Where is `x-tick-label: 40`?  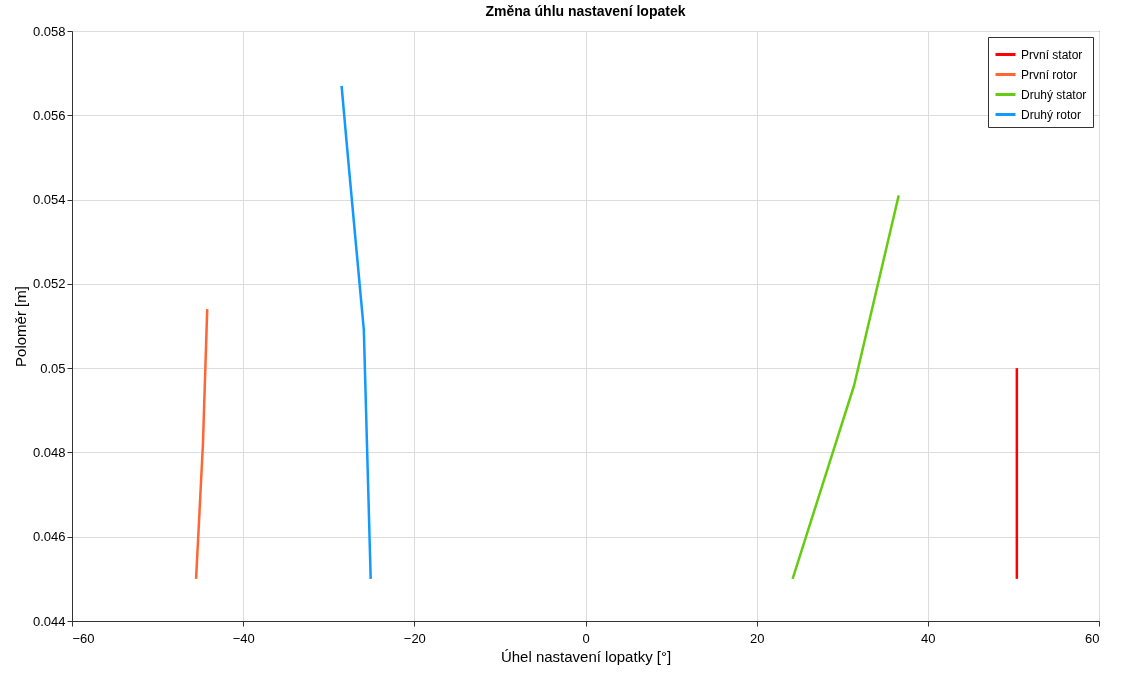 x-tick-label: 40 is located at coordinates (928, 638).